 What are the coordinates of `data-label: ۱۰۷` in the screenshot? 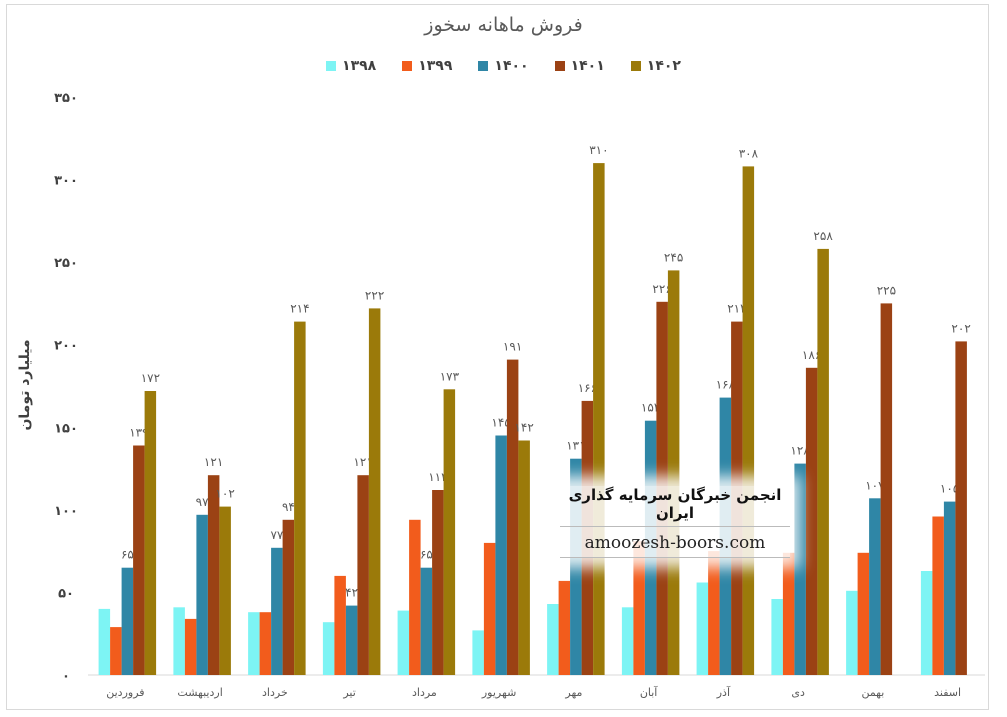 It's located at (875, 485).